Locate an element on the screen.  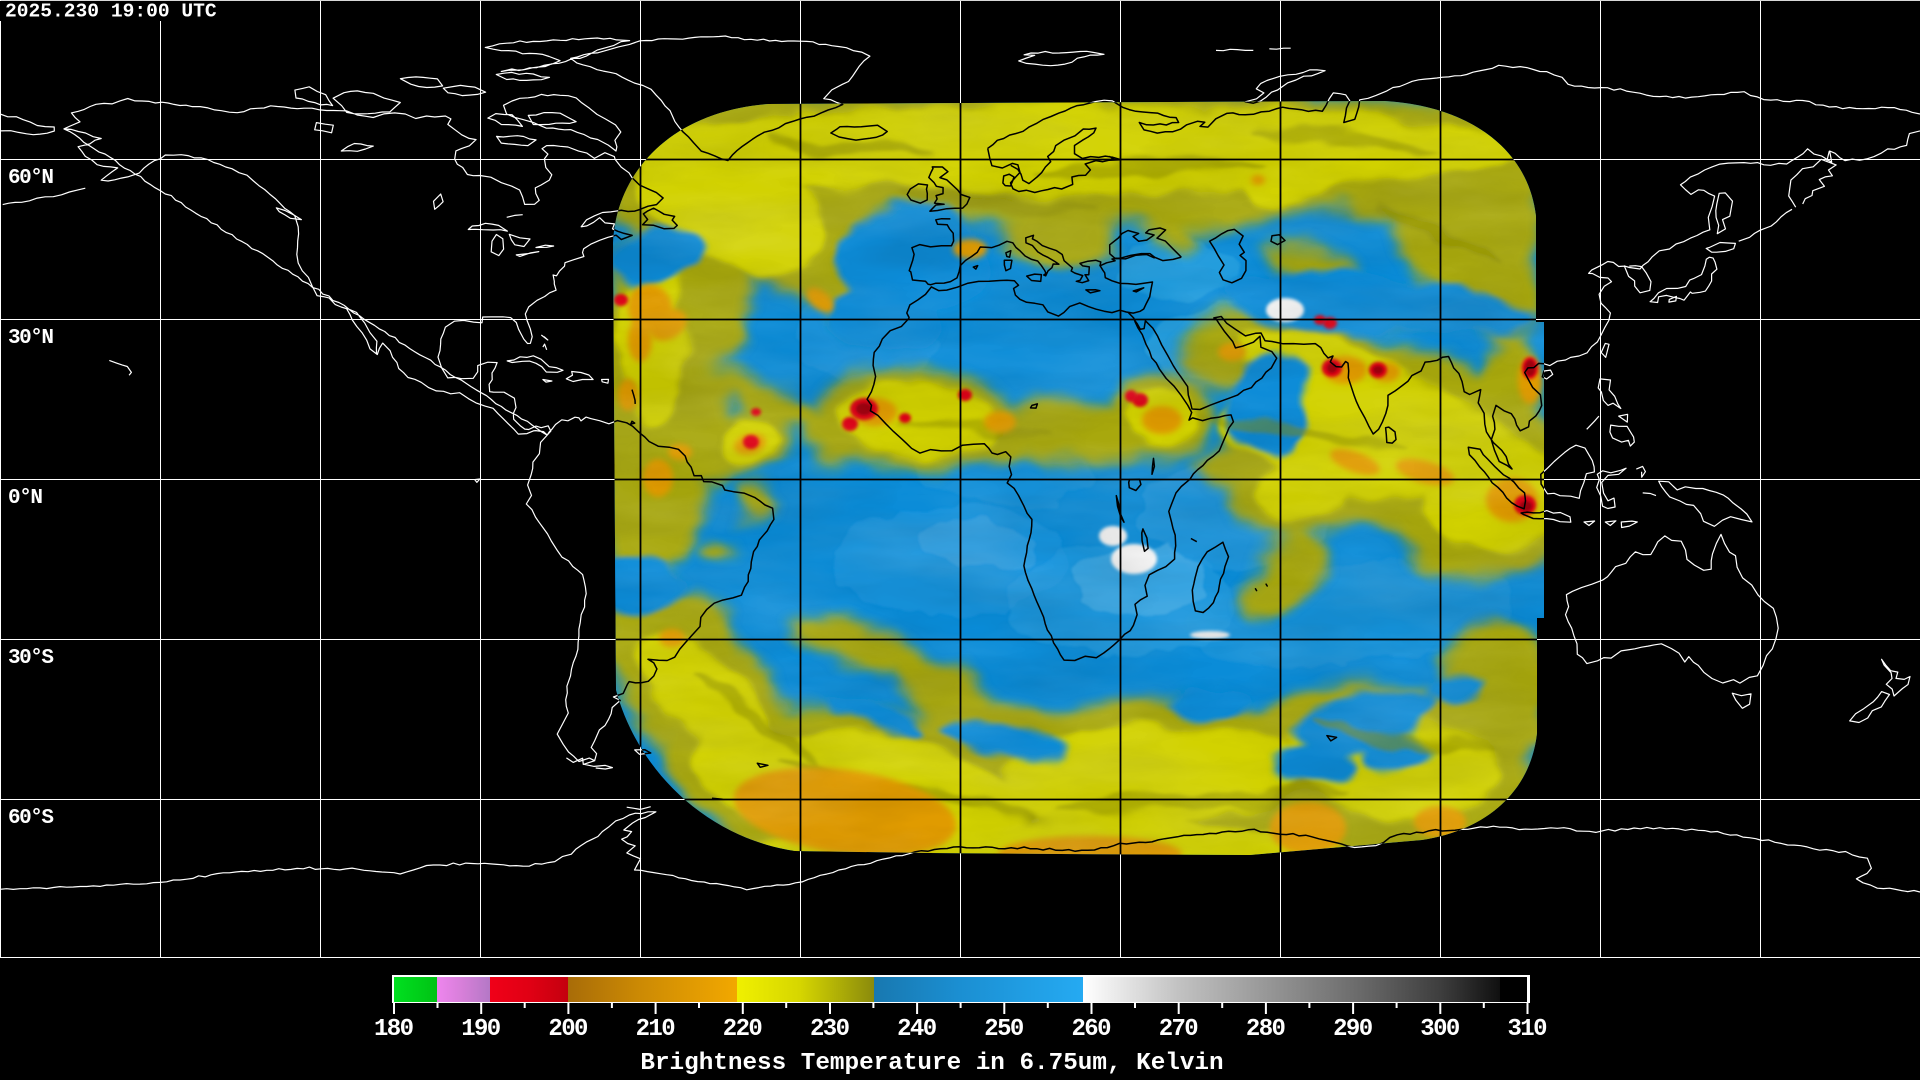
svg-text: 30°S is located at coordinates (31, 658).